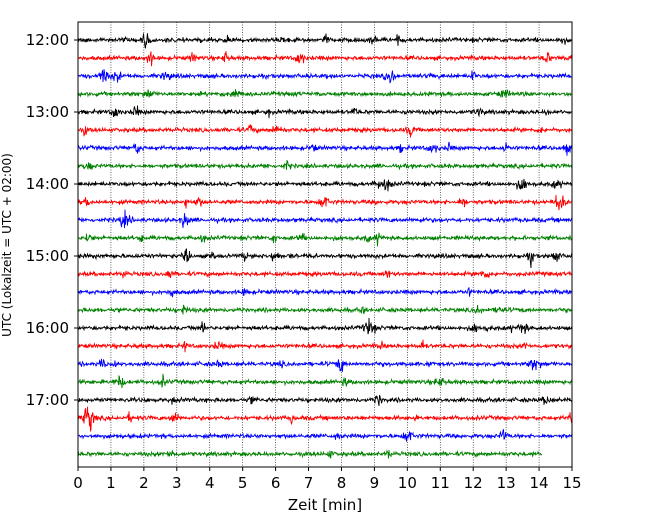 This screenshot has height=520, width=650. Describe the element at coordinates (539, 483) in the screenshot. I see `x-tick-label-14: 14` at that location.